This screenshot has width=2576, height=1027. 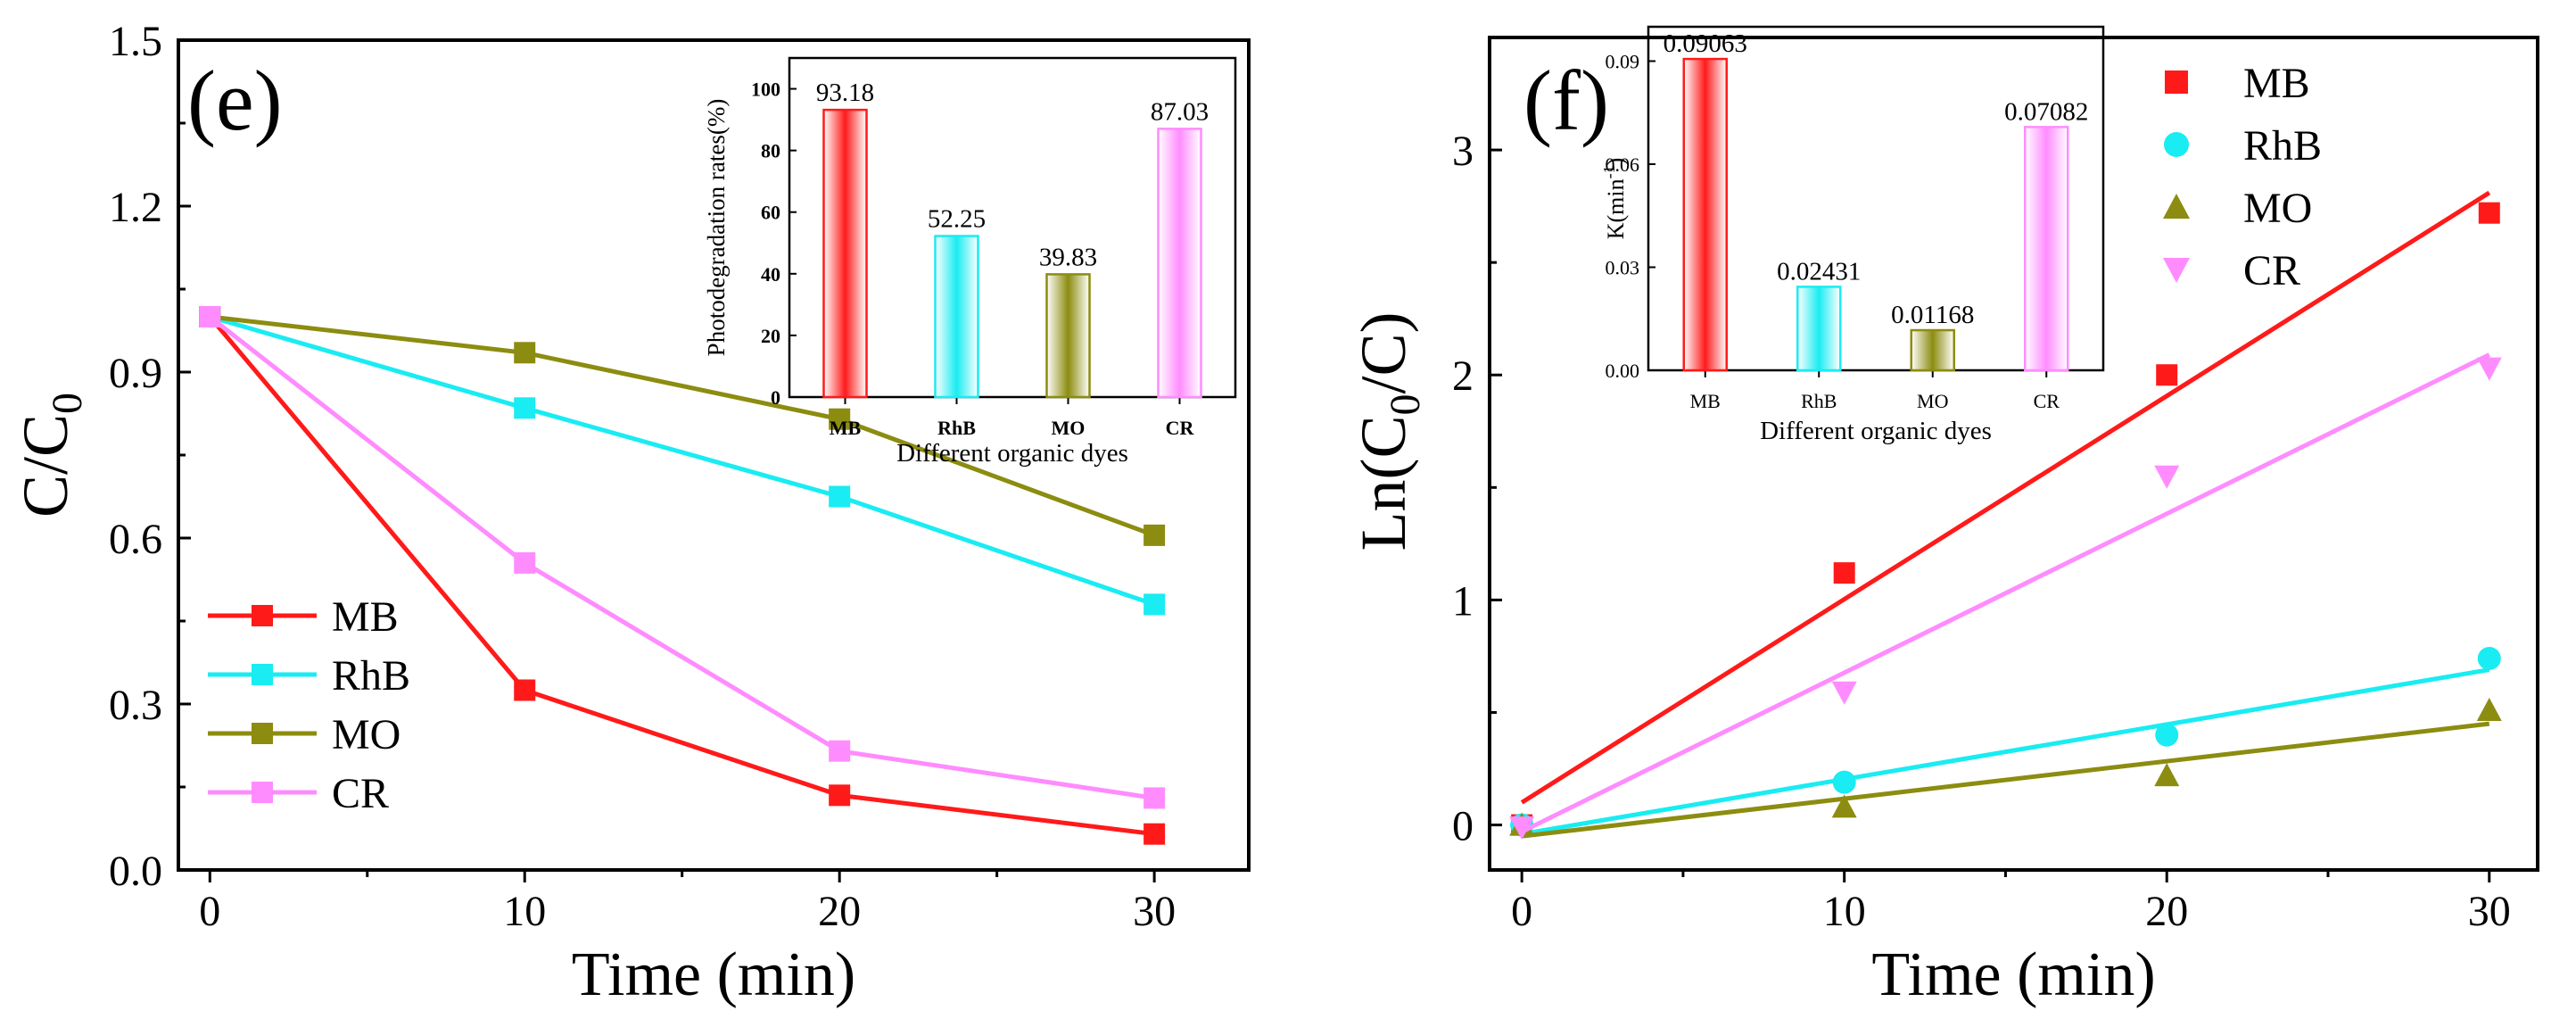 What do you see at coordinates (2176, 145) in the screenshot?
I see `legend-marker-RhB` at bounding box center [2176, 145].